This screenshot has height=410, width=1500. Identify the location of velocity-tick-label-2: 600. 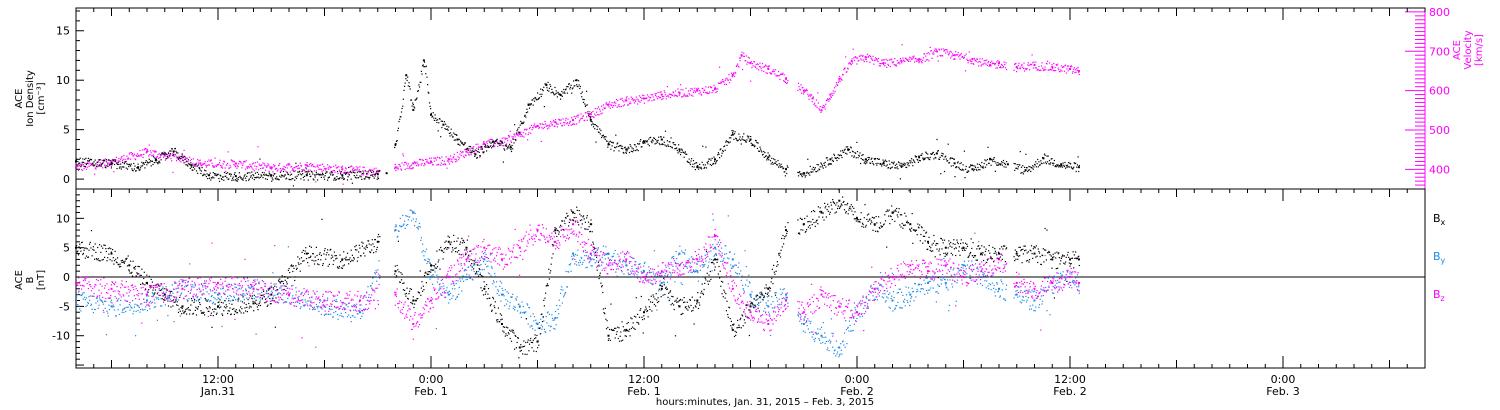
(1439, 91).